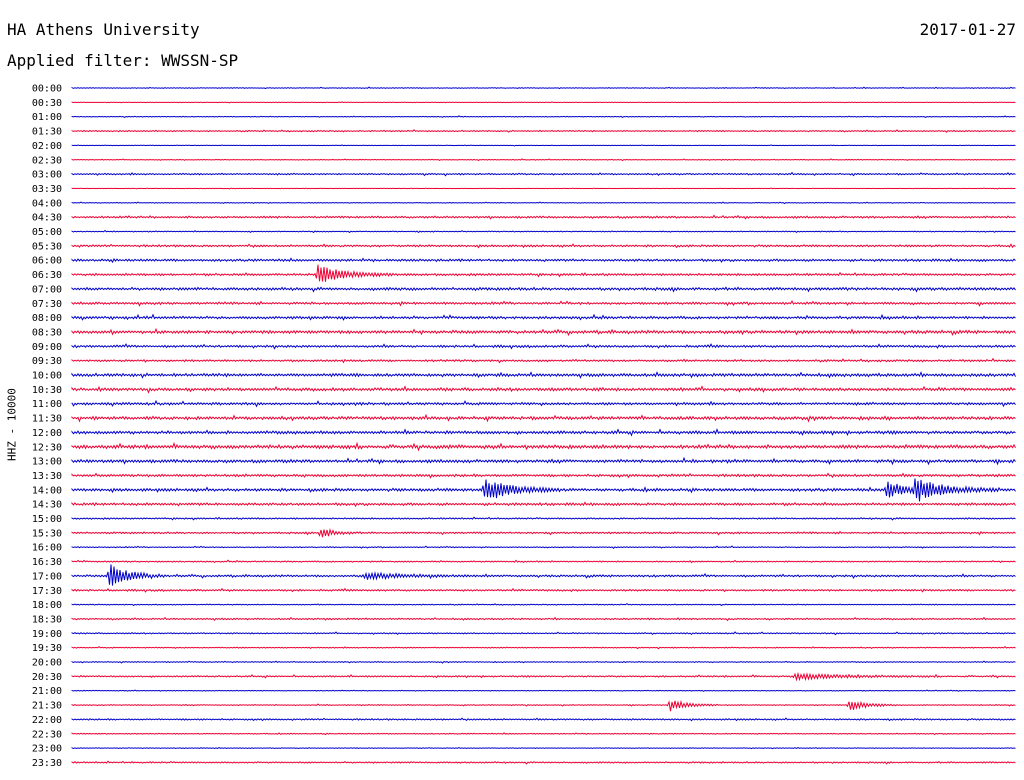  I want to click on row-time-label: 05:00, so click(47, 232).